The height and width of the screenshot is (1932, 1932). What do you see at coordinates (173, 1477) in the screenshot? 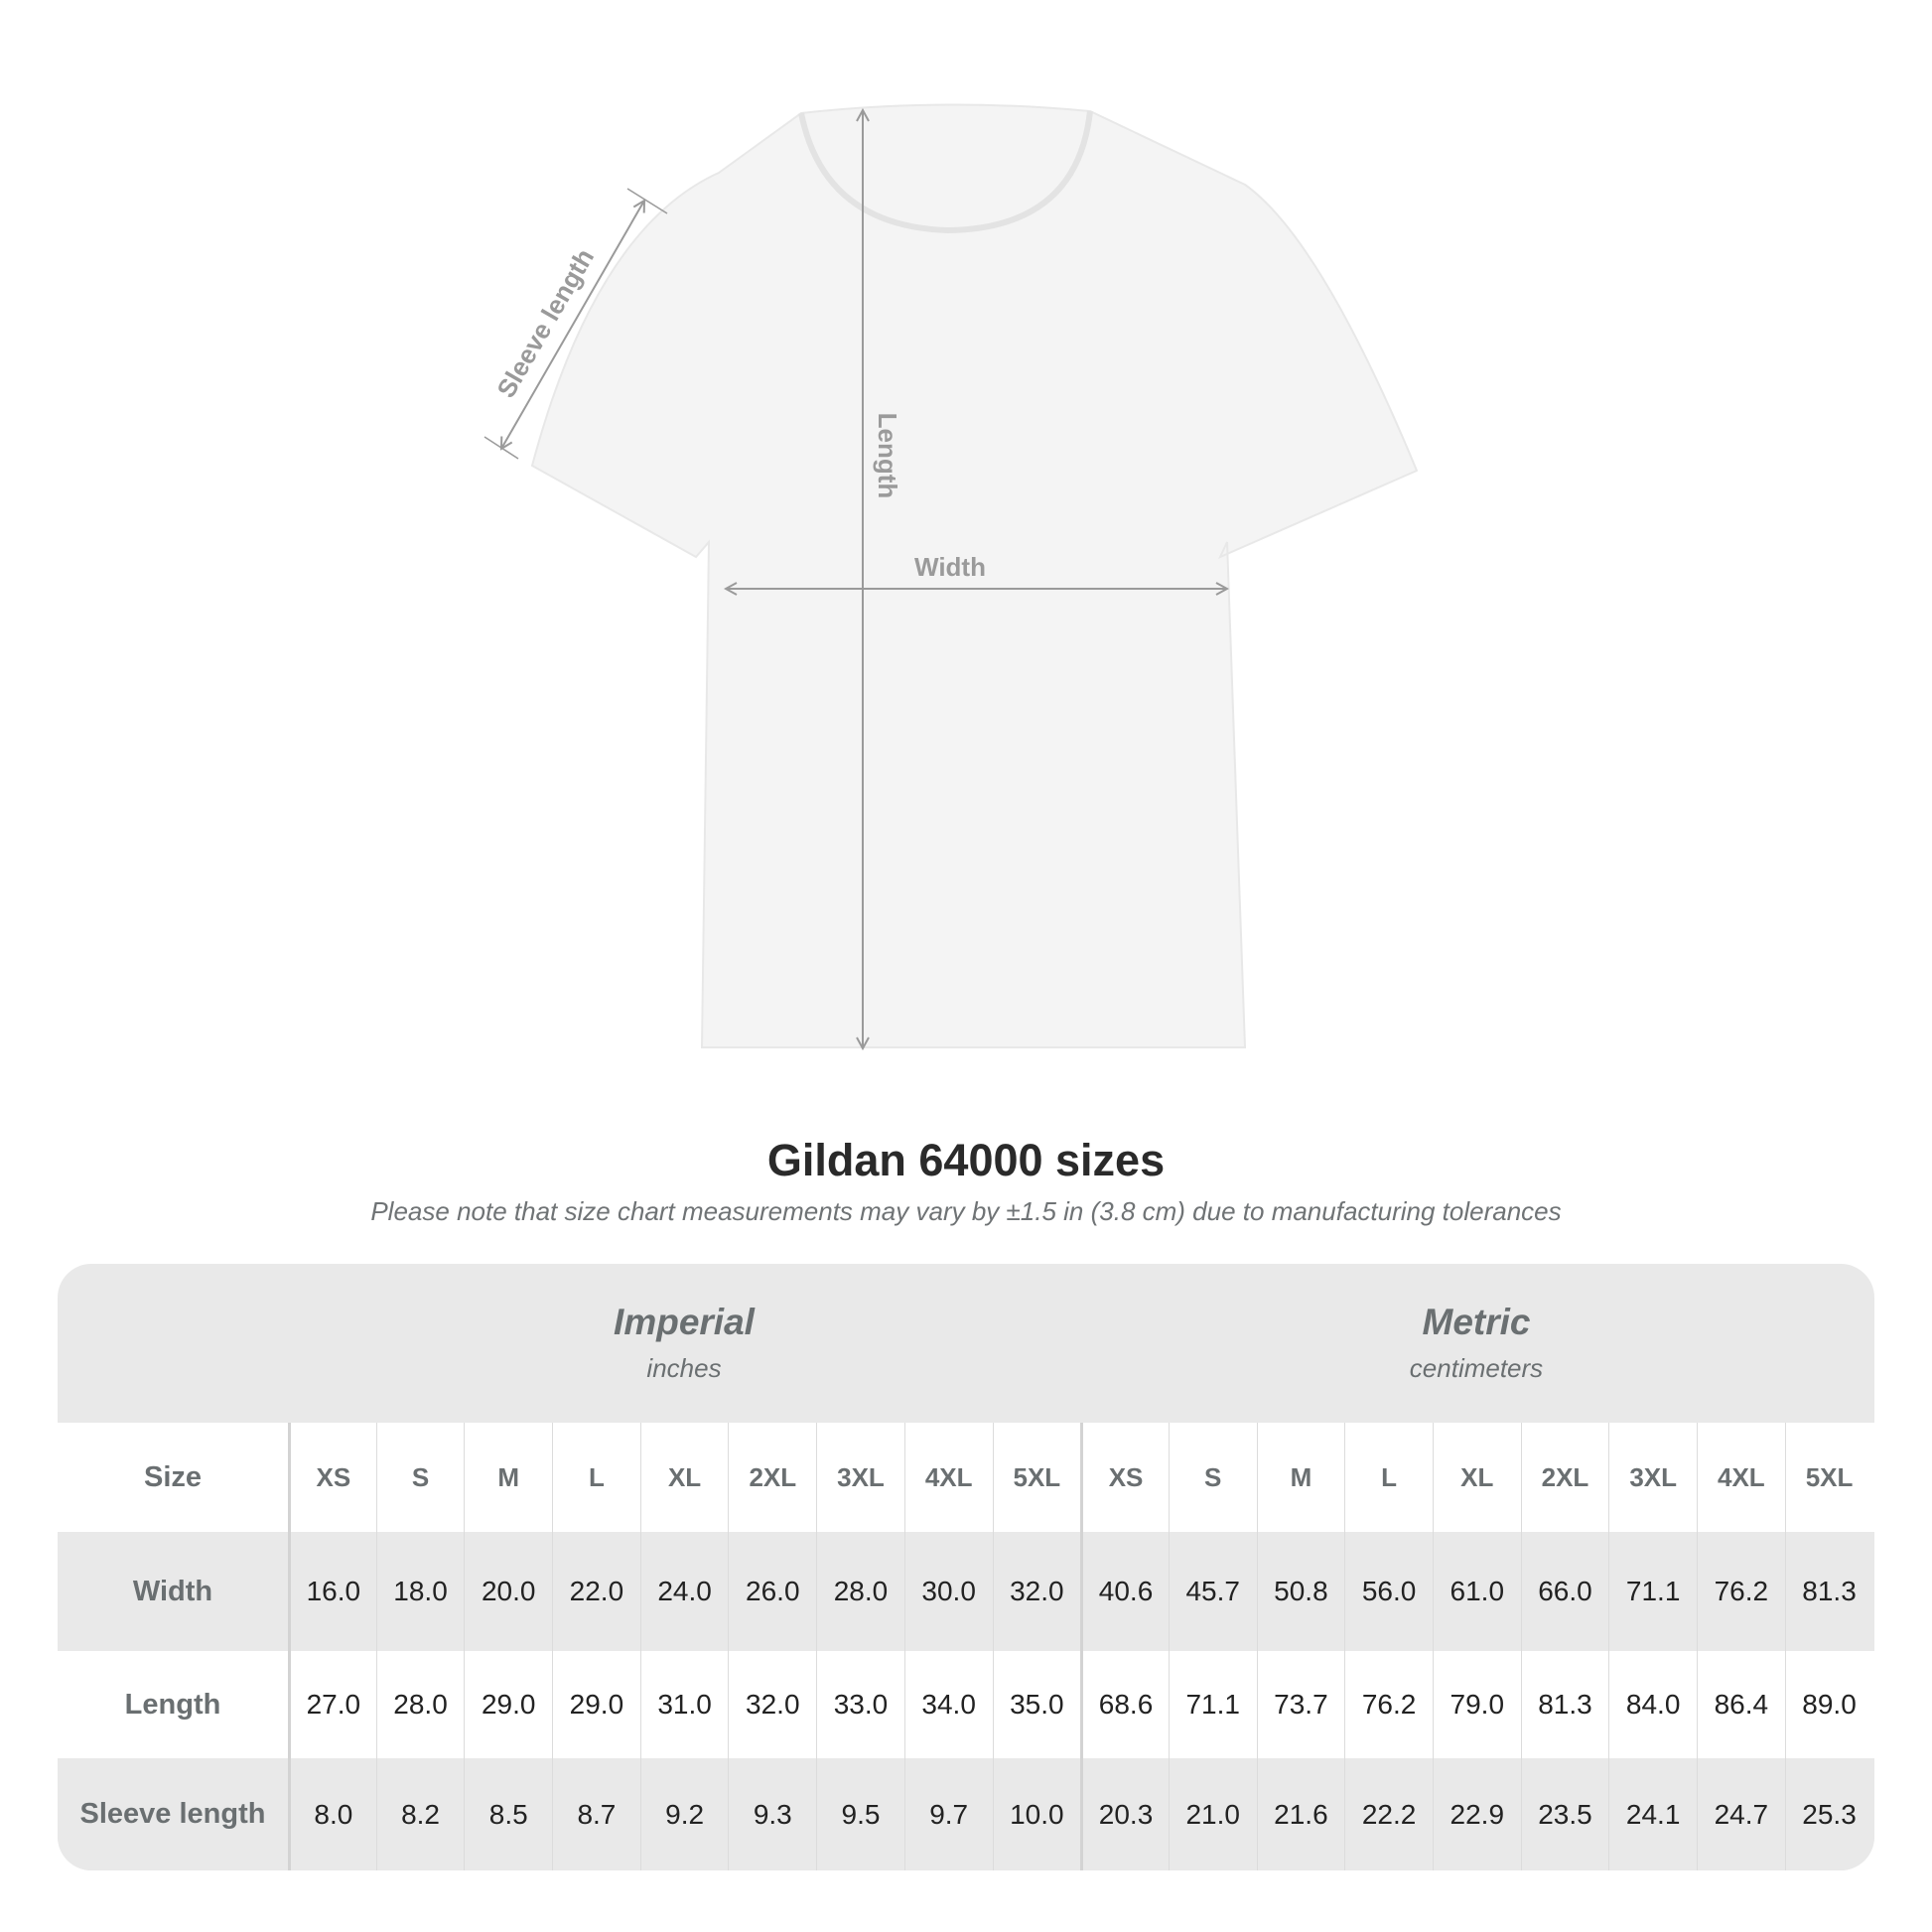
I see `size-label: Size` at bounding box center [173, 1477].